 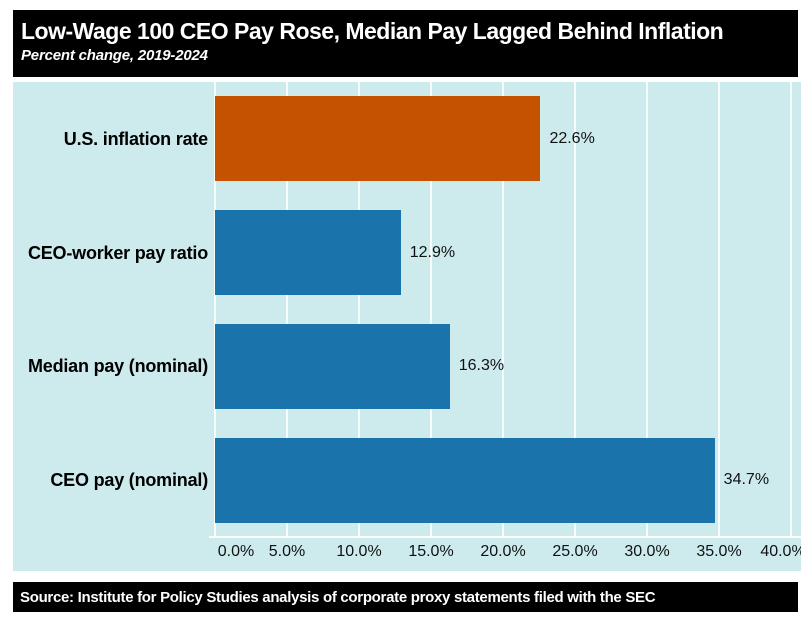 I want to click on x-tick-label: 35.0%, so click(x=719, y=551).